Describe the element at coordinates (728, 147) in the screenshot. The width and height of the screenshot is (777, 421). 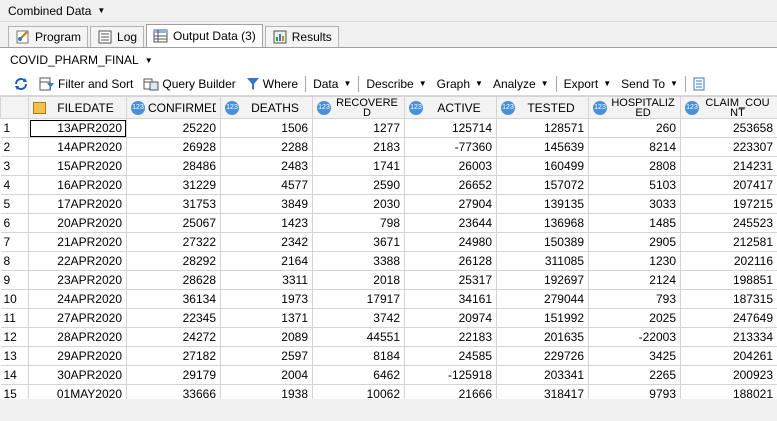
I see `table-cell: 223307` at that location.